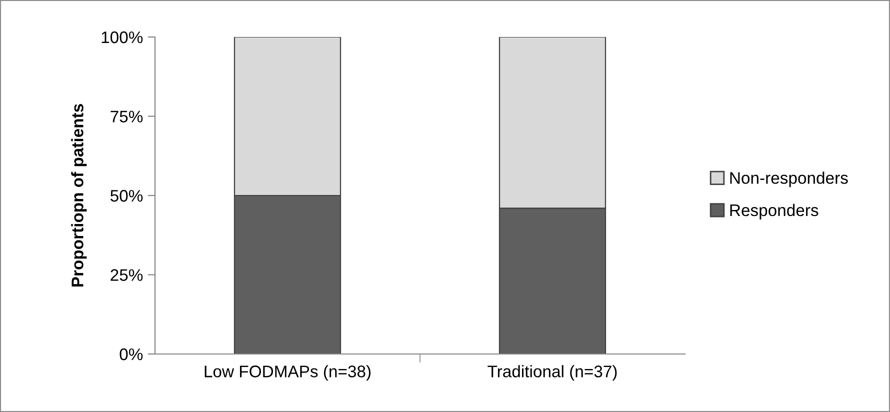  What do you see at coordinates (774, 212) in the screenshot?
I see `legend-label: Responders` at bounding box center [774, 212].